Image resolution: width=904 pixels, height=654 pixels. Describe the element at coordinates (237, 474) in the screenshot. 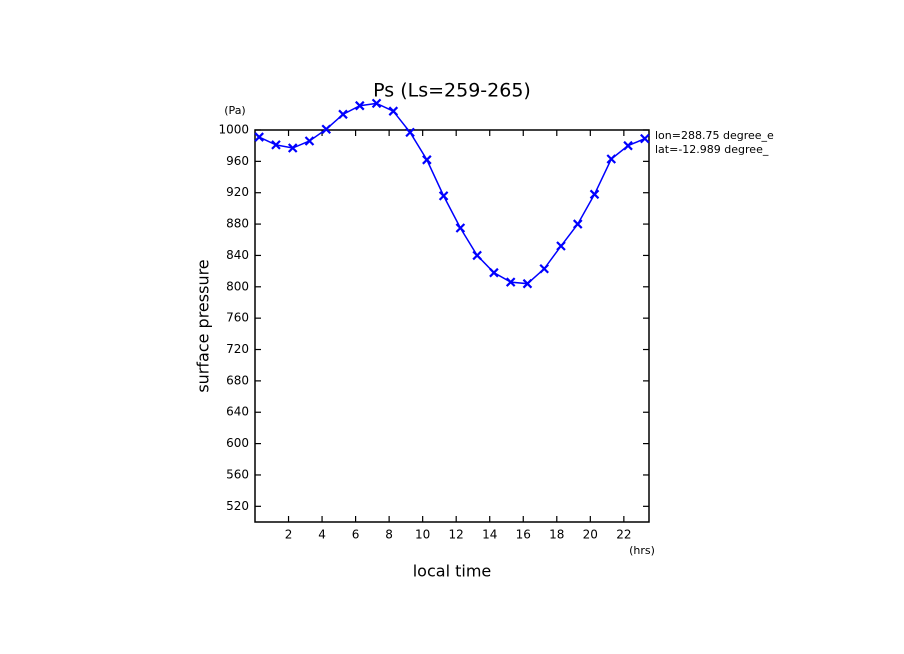

I see `y-tick-label: 560` at that location.